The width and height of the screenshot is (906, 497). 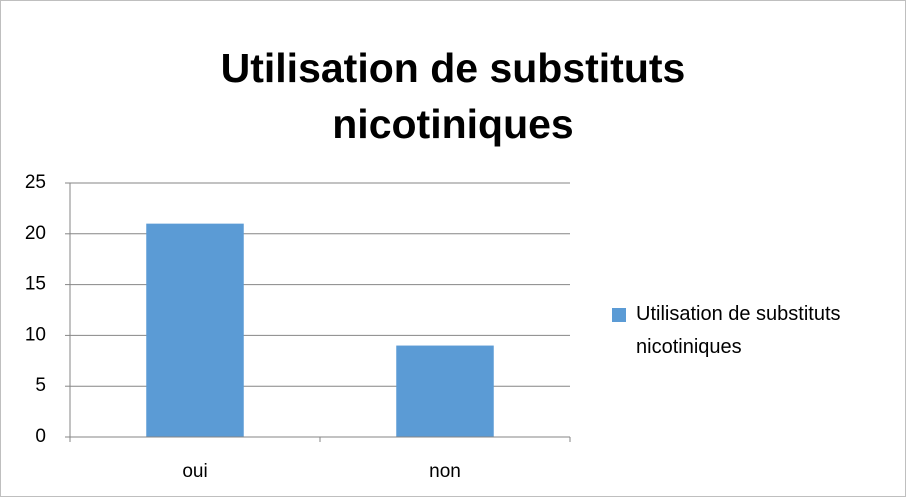 I want to click on y-tick-label: 20, so click(x=35, y=233).